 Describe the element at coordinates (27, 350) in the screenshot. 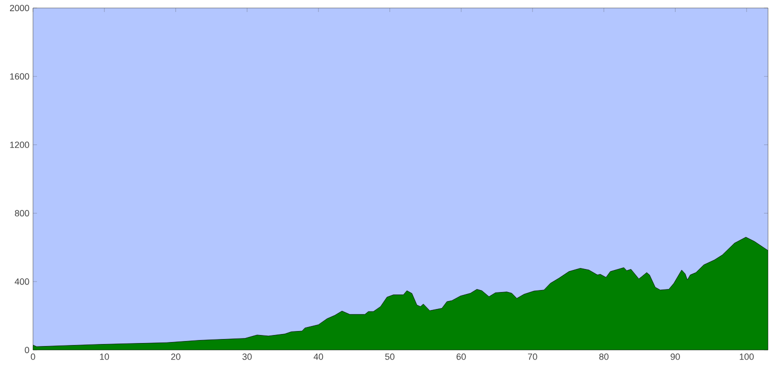

I see `y-tick-label: 0` at that location.